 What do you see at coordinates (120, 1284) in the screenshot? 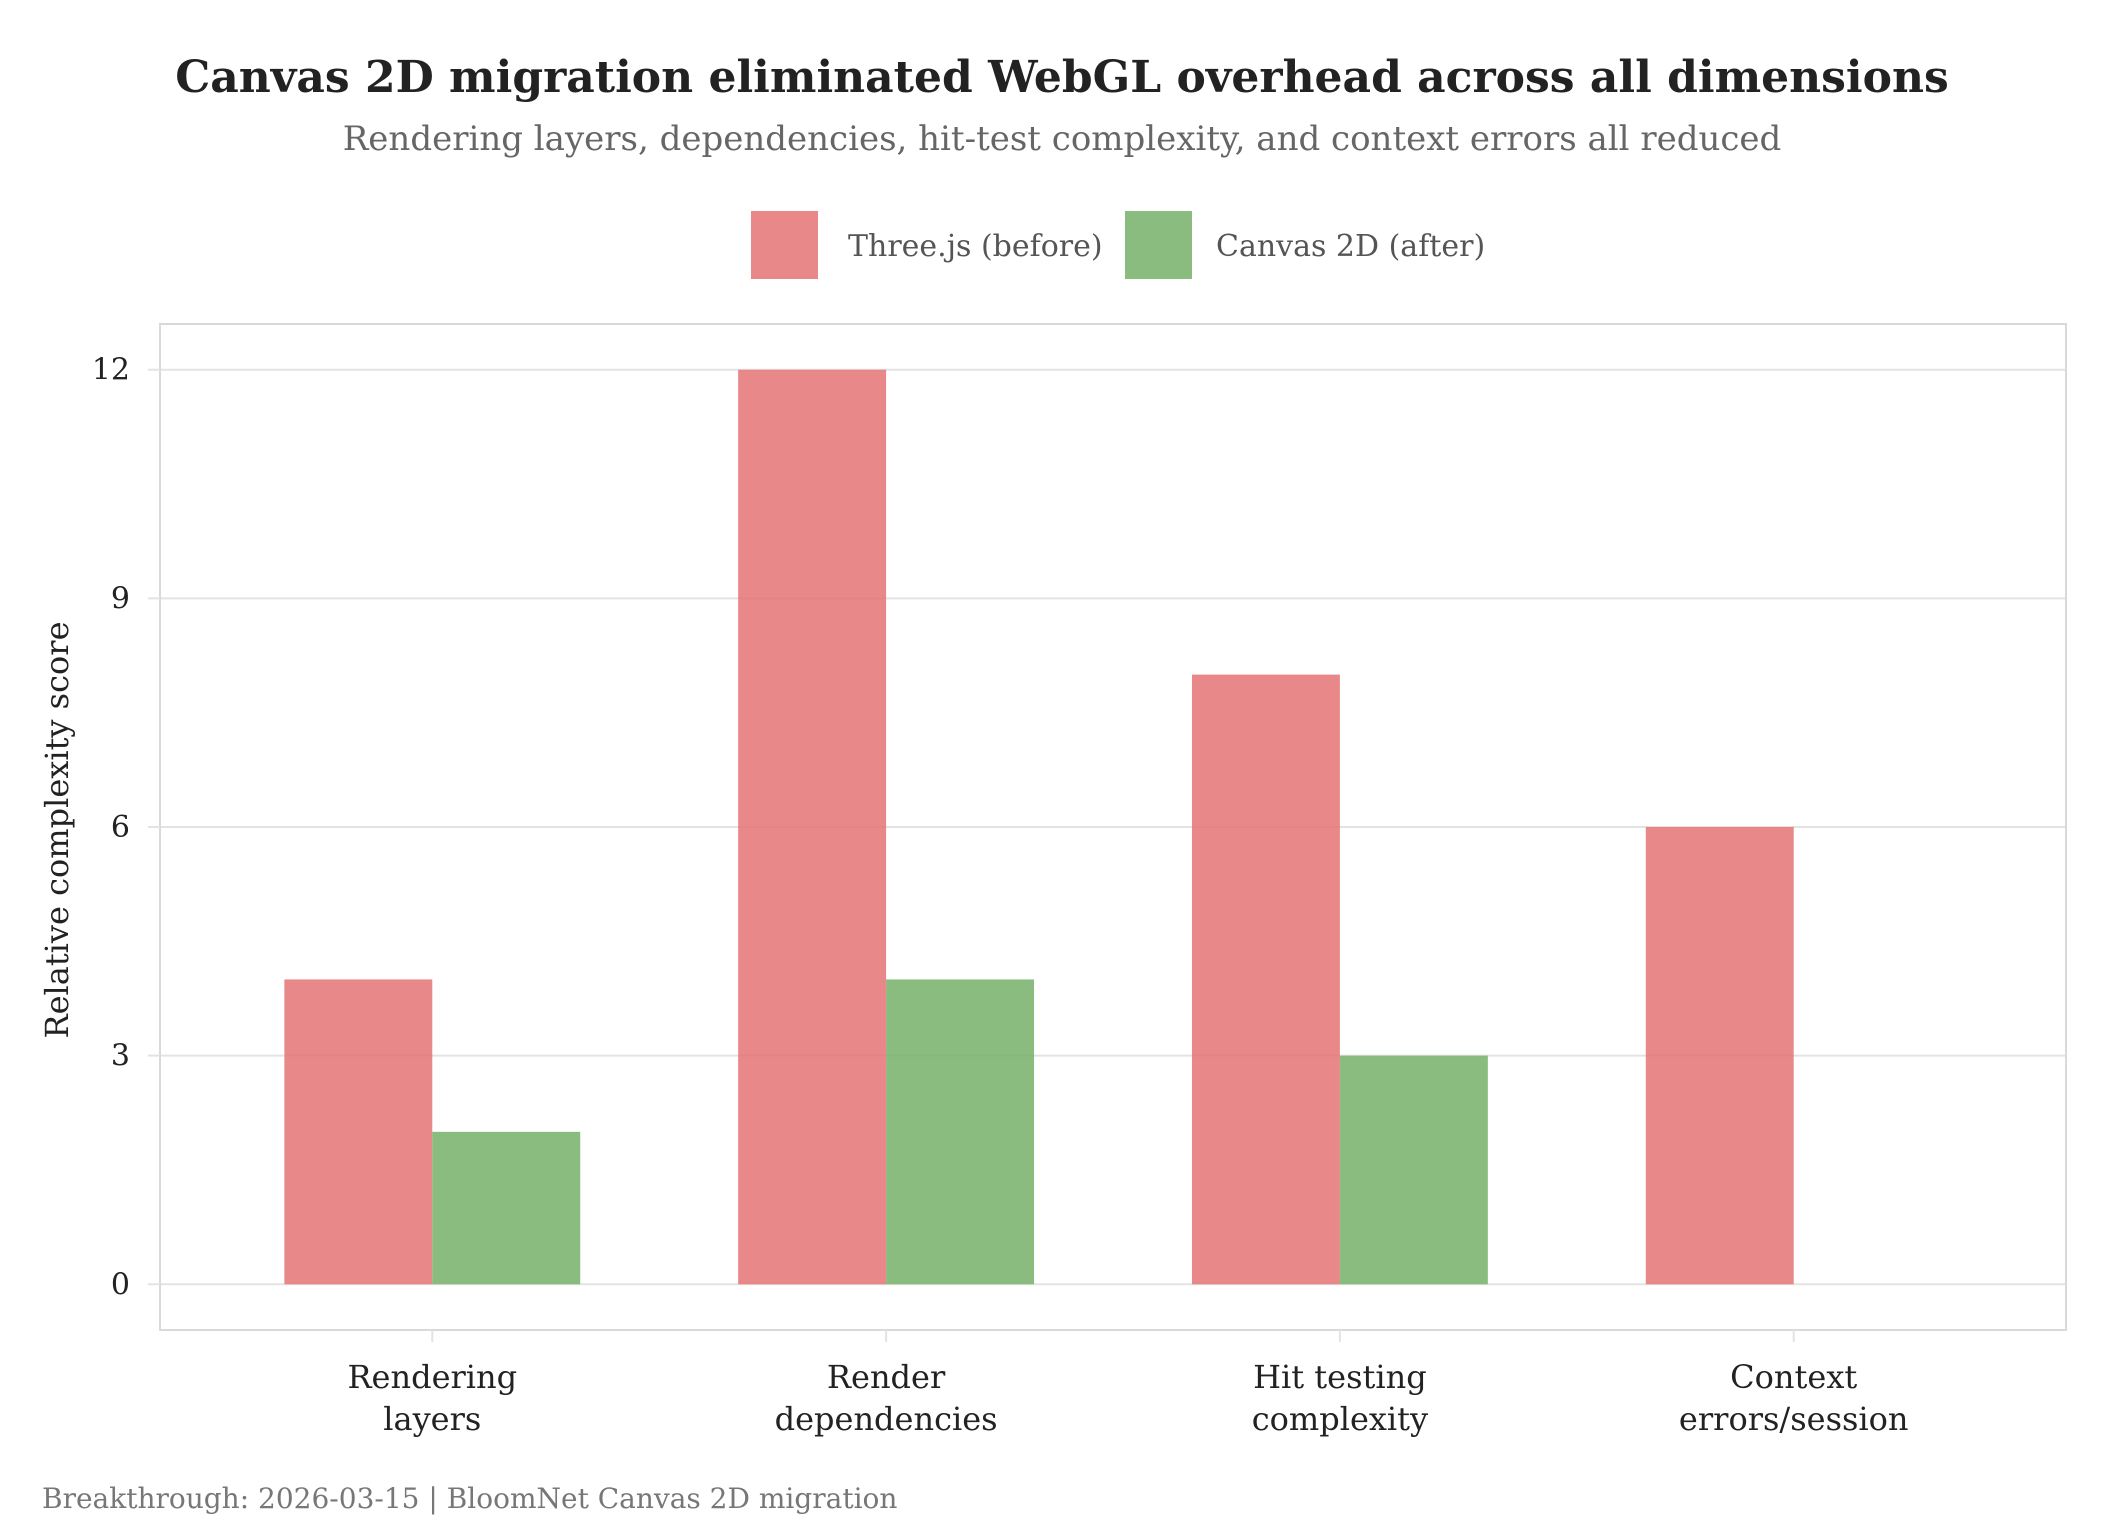
I see `y-tick-label: 0` at bounding box center [120, 1284].